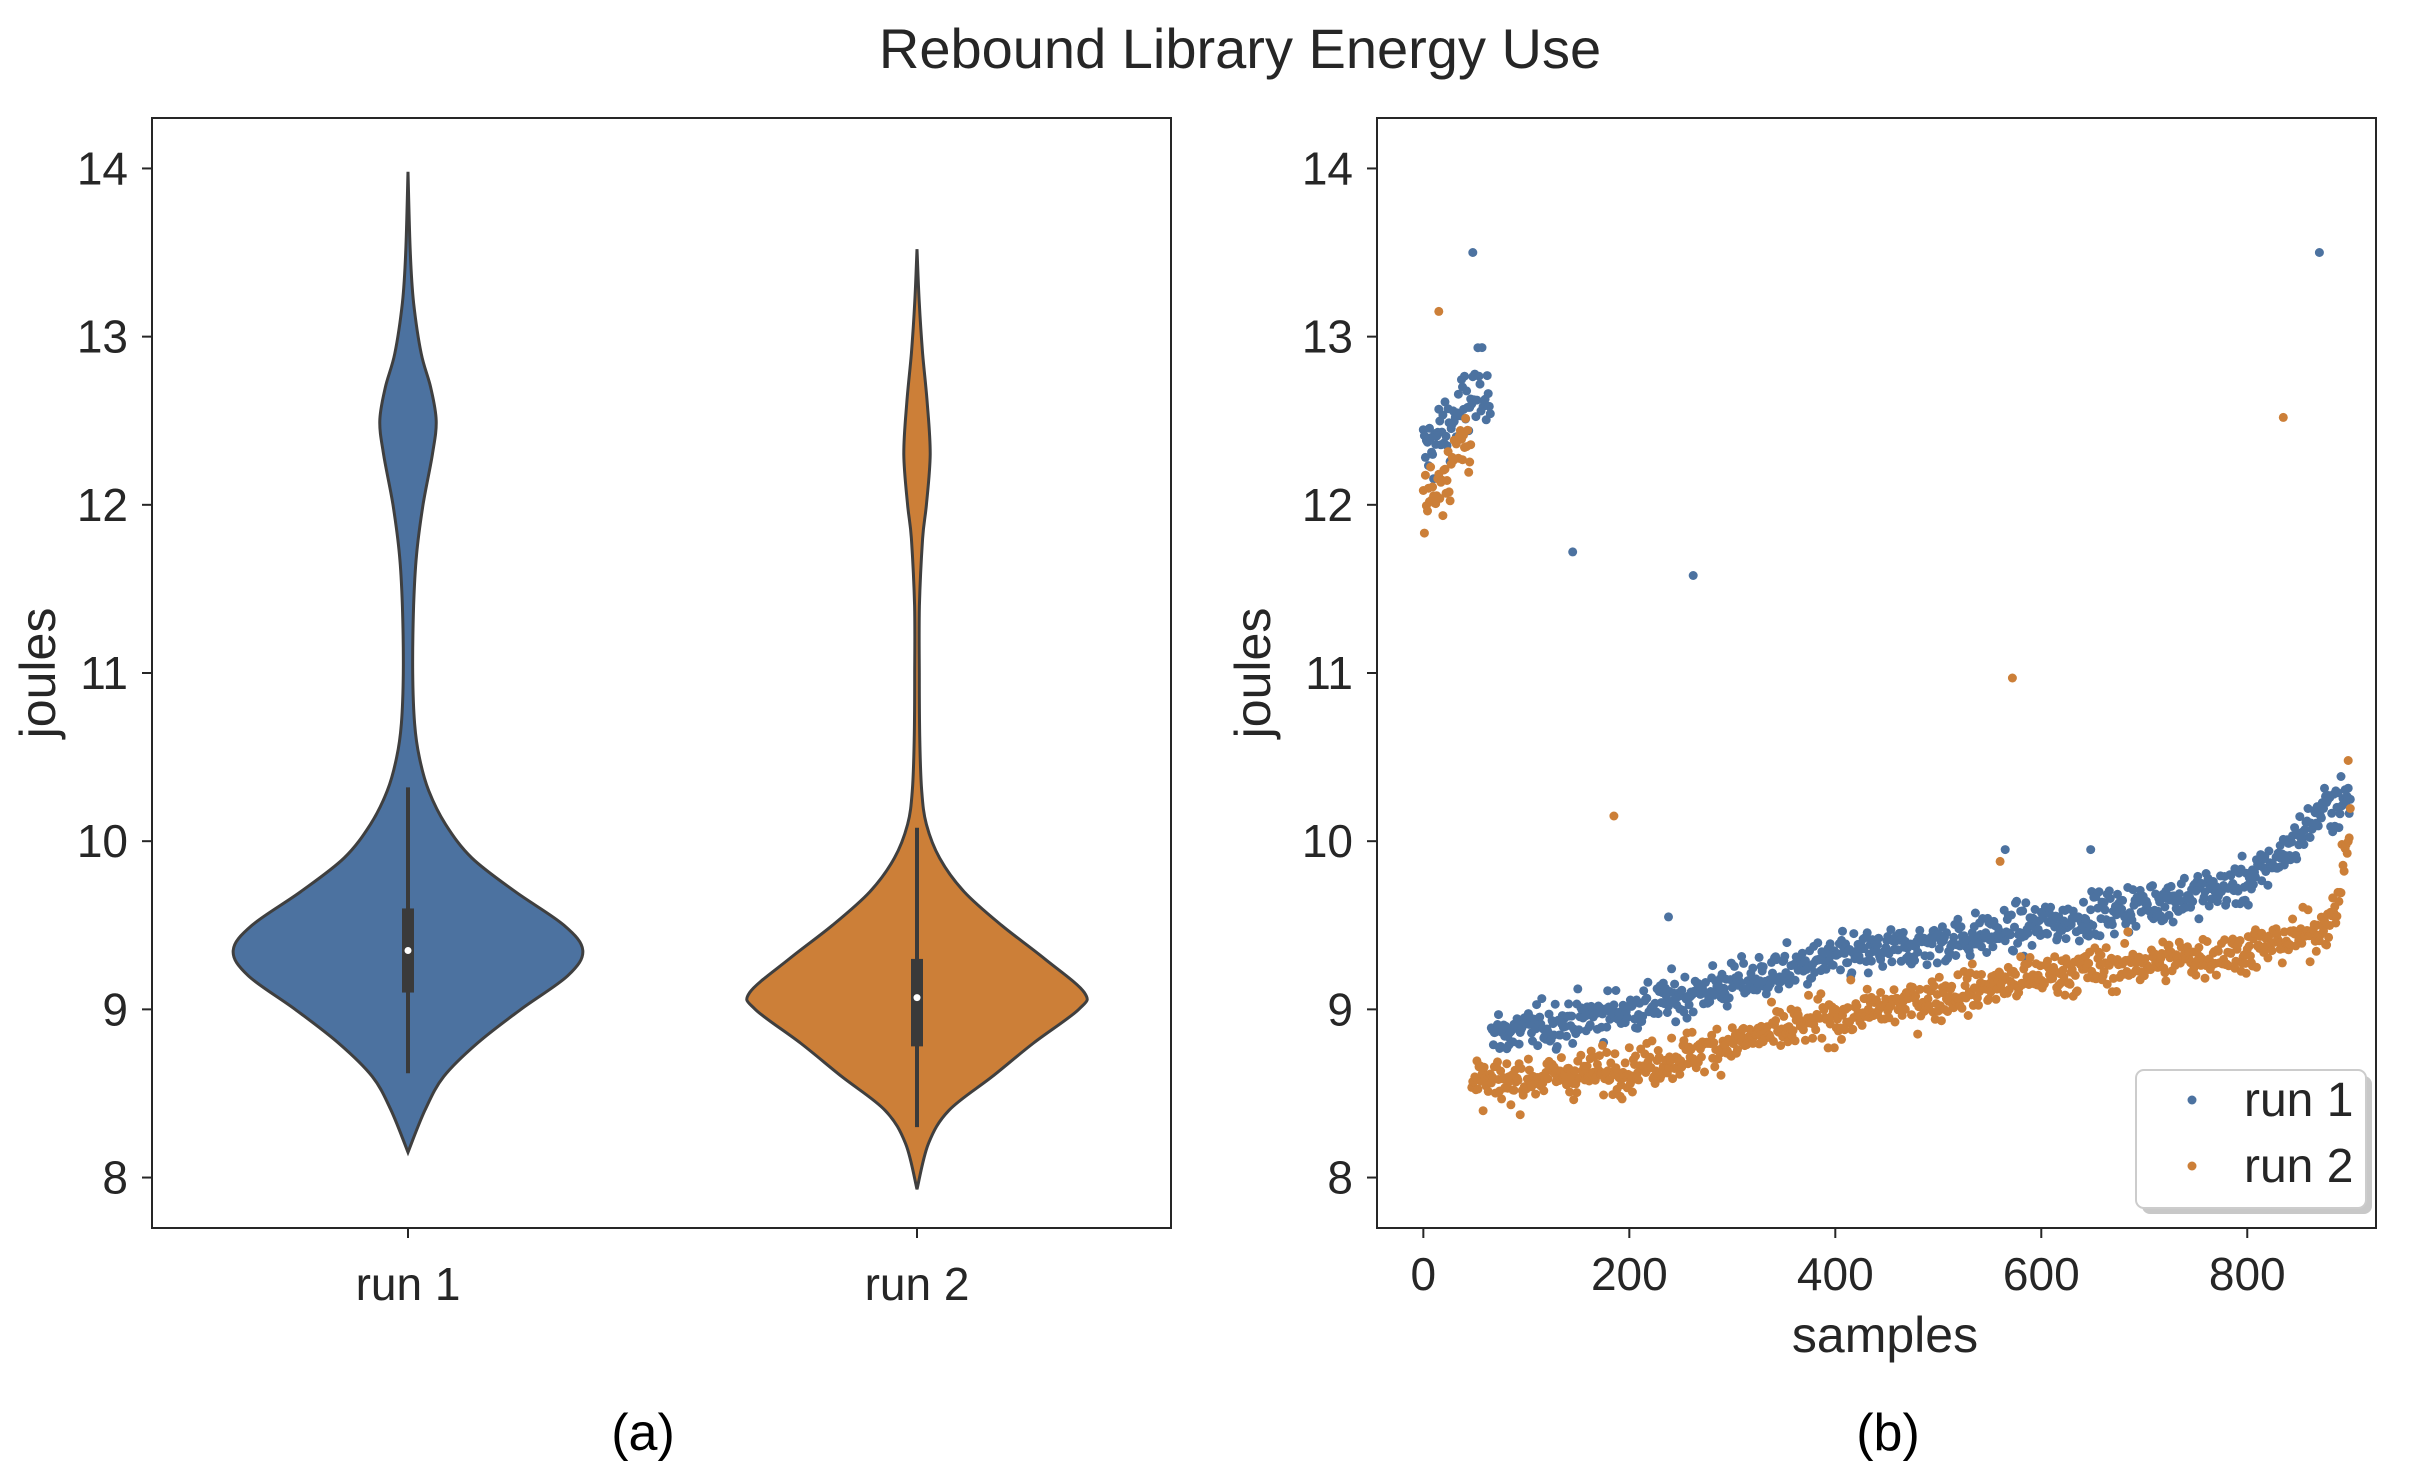  Describe the element at coordinates (115, 1009) in the screenshot. I see `y-tick-label: 9` at that location.